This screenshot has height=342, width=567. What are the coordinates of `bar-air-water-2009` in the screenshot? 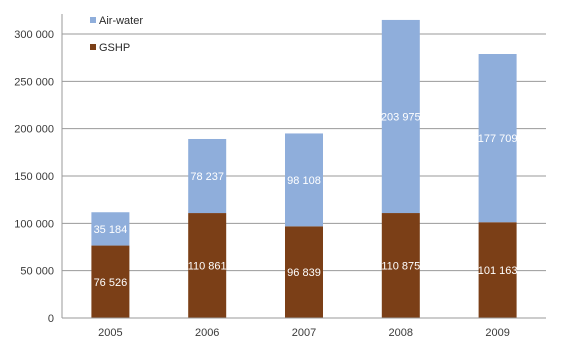 It's located at (497, 138).